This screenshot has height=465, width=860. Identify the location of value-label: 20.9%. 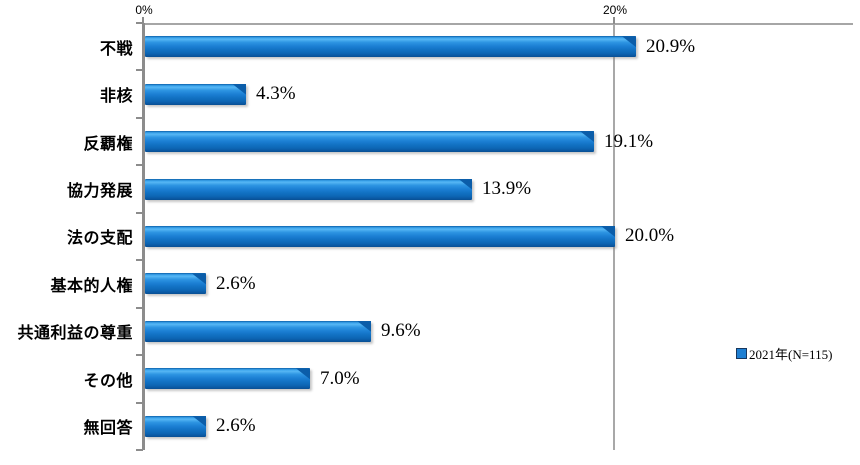
(671, 46).